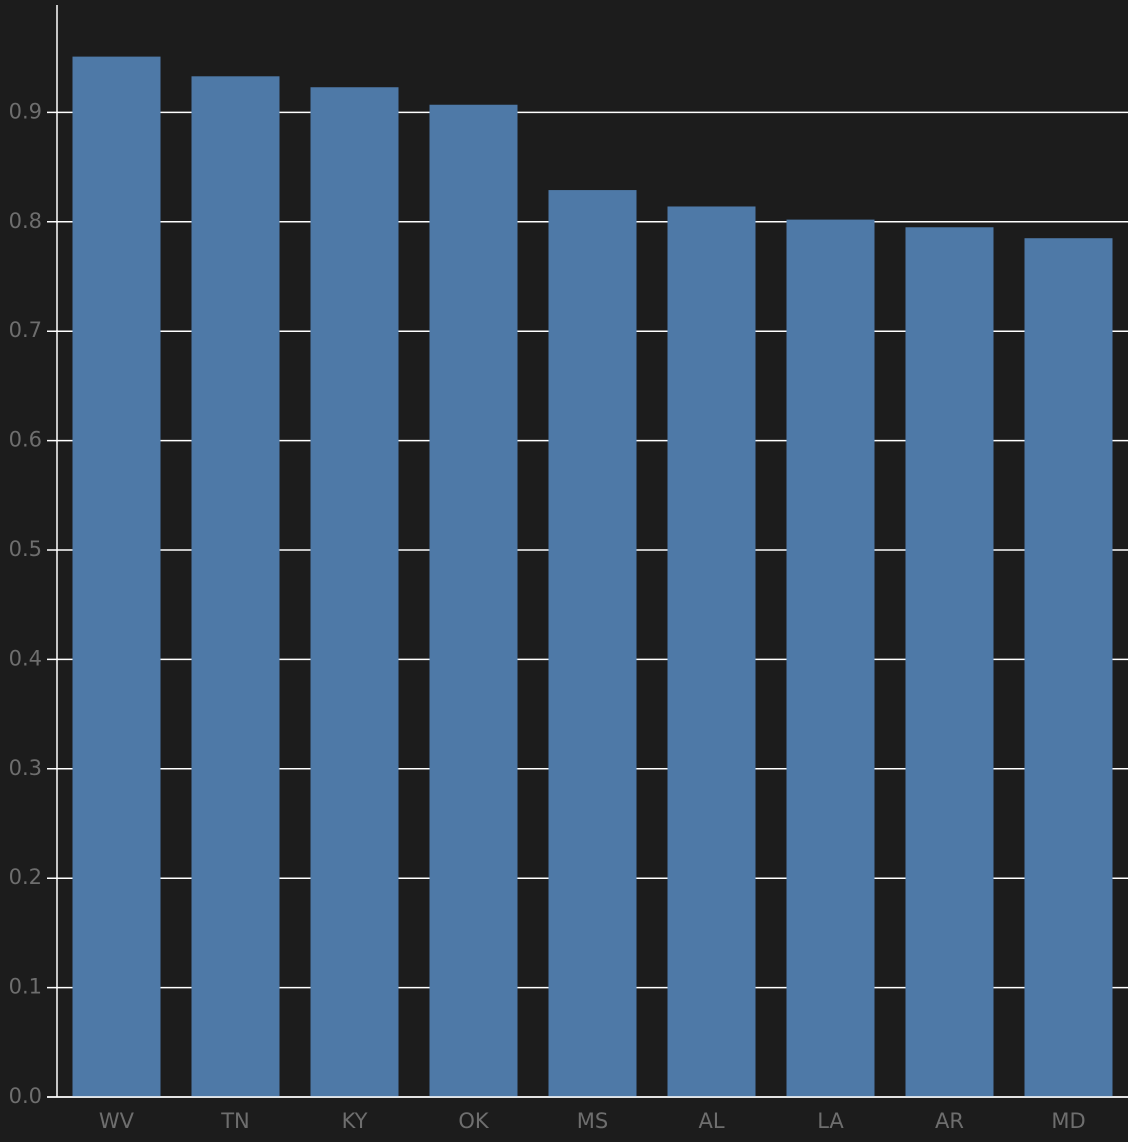  What do you see at coordinates (711, 1121) in the screenshot?
I see `x-tick-label: AL` at bounding box center [711, 1121].